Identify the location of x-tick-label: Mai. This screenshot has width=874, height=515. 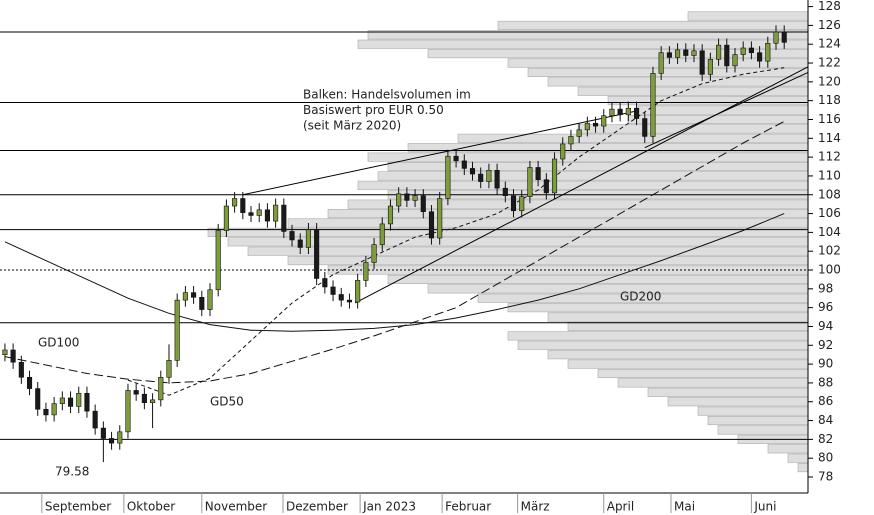
(684, 507).